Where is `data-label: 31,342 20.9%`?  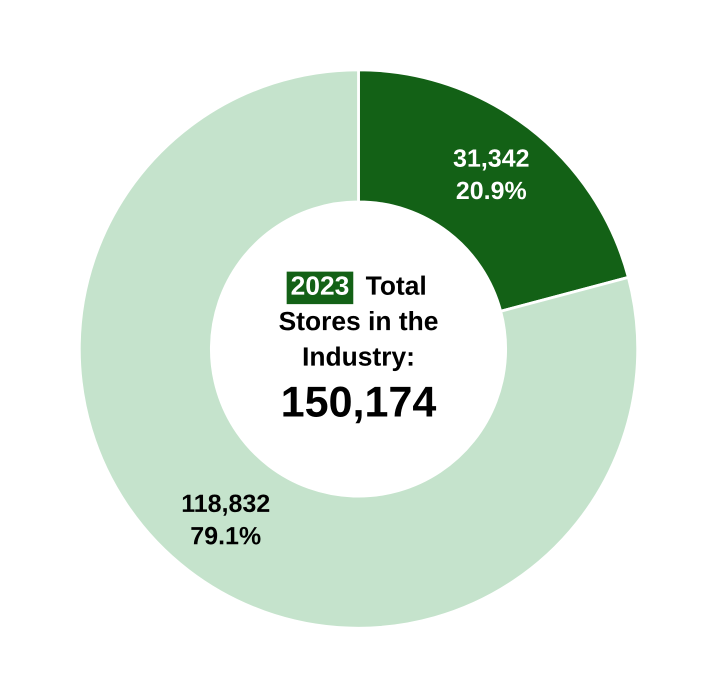
data-label: 31,342 20.9% is located at coordinates (491, 174).